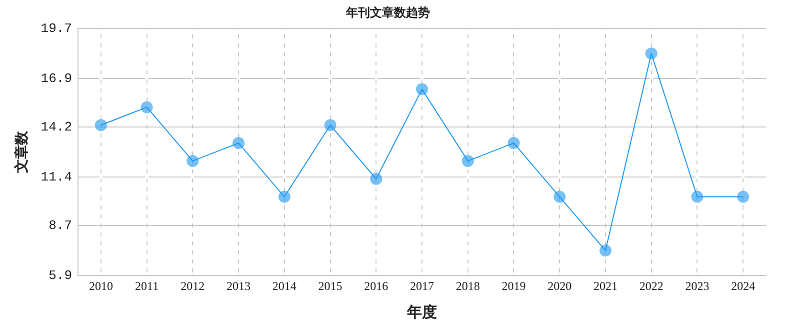 The height and width of the screenshot is (330, 790). I want to click on x-tick-label: 2022, so click(651, 285).